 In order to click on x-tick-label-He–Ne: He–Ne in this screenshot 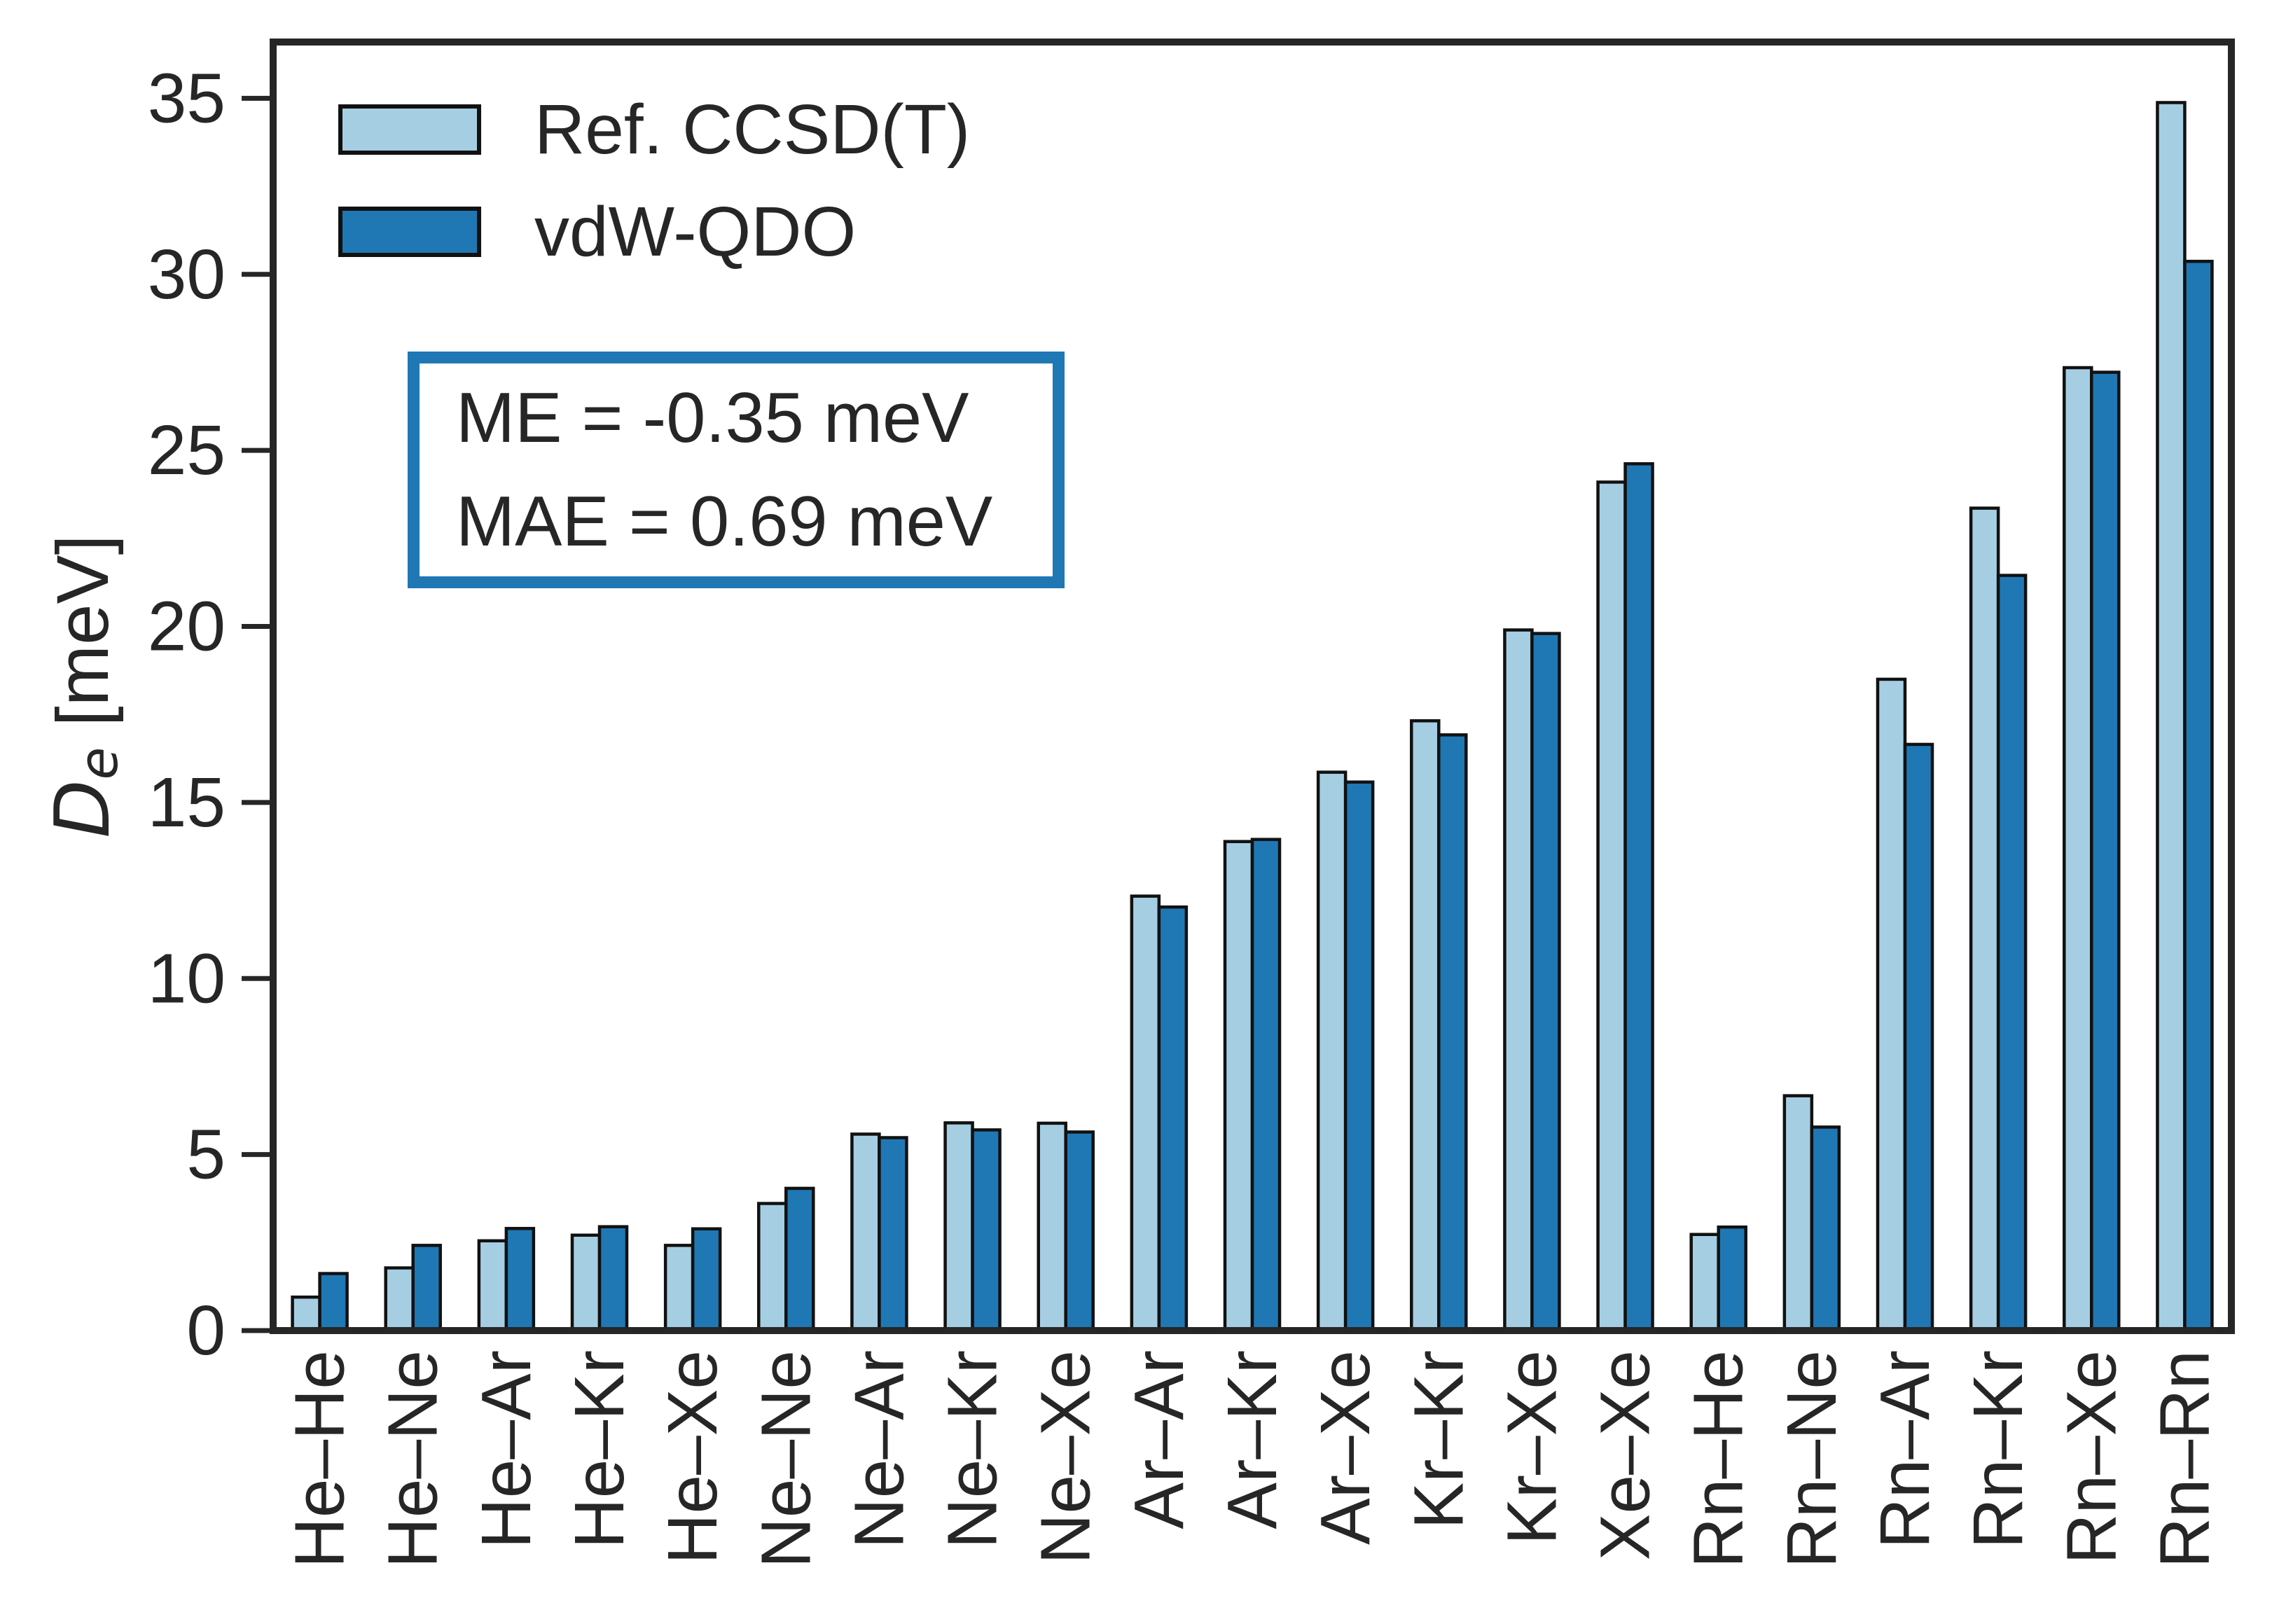, I will do `click(413, 1459)`.